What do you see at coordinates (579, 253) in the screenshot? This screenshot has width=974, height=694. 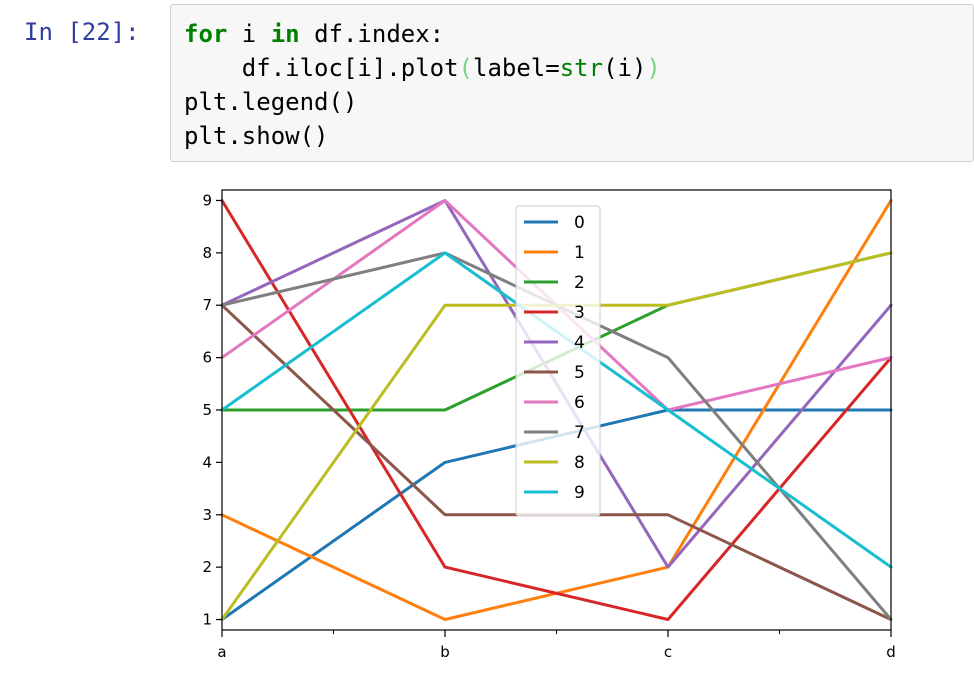 I see `legend-label-1: 1` at bounding box center [579, 253].